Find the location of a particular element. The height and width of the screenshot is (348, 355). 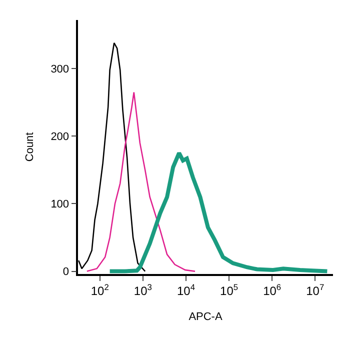

x-tick-label: 10$^{6}$ is located at coordinates (272, 290).